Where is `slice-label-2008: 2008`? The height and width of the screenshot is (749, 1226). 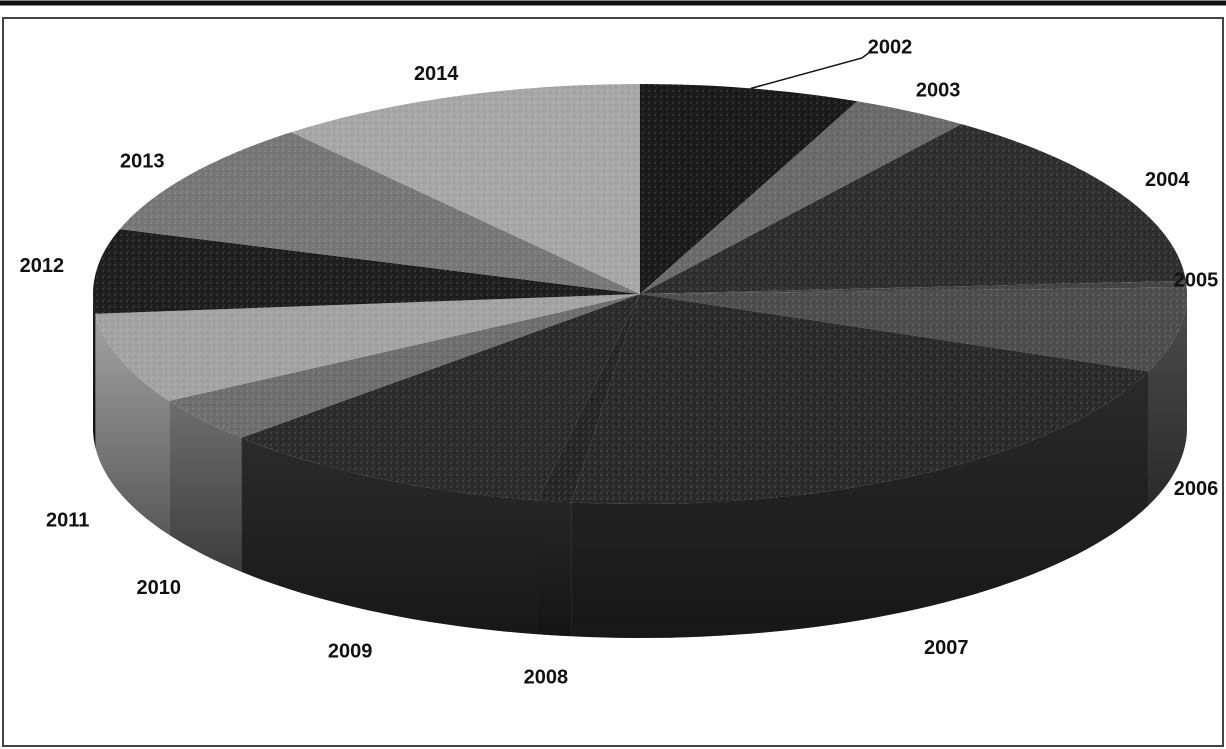 slice-label-2008: 2008 is located at coordinates (546, 677).